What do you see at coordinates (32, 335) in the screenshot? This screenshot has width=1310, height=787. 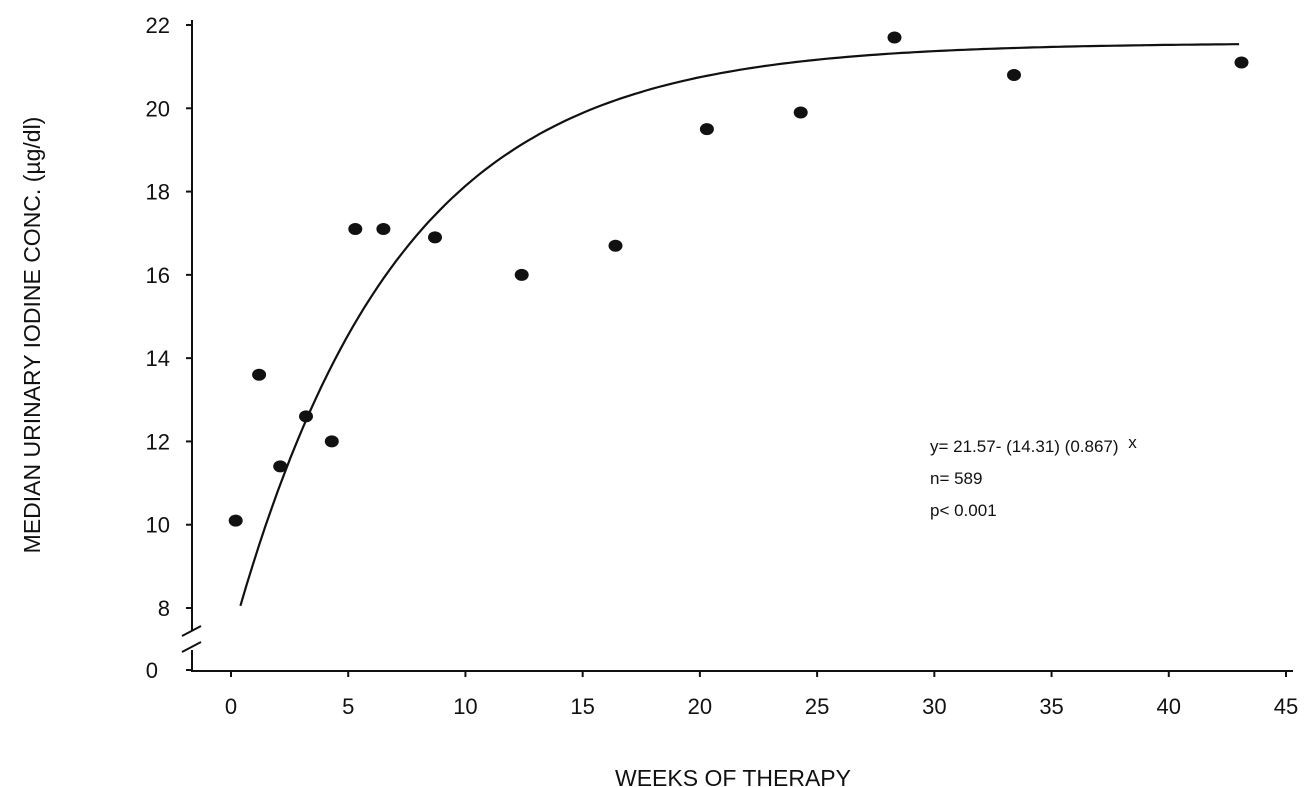 I see `y-axis-title: MEDIAN URINARY IODINE CONC. (µg/dl)` at bounding box center [32, 335].